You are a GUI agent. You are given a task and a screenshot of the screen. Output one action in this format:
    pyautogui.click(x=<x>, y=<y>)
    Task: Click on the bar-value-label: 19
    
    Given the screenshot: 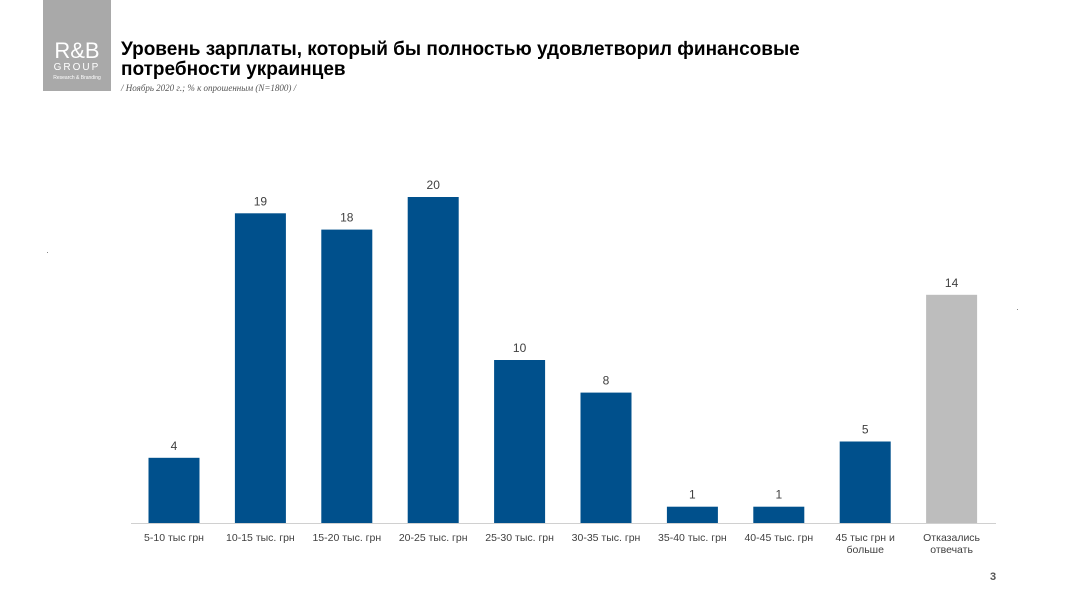 What is the action you would take?
    pyautogui.click(x=261, y=201)
    